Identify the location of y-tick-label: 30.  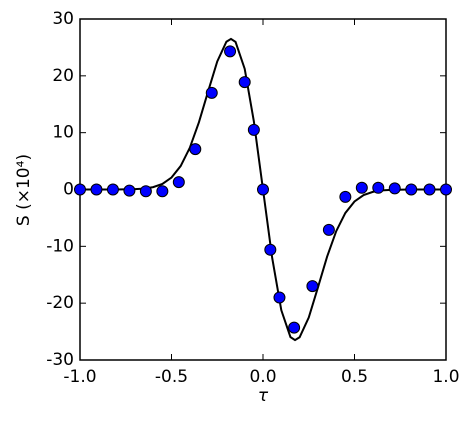
(63, 19).